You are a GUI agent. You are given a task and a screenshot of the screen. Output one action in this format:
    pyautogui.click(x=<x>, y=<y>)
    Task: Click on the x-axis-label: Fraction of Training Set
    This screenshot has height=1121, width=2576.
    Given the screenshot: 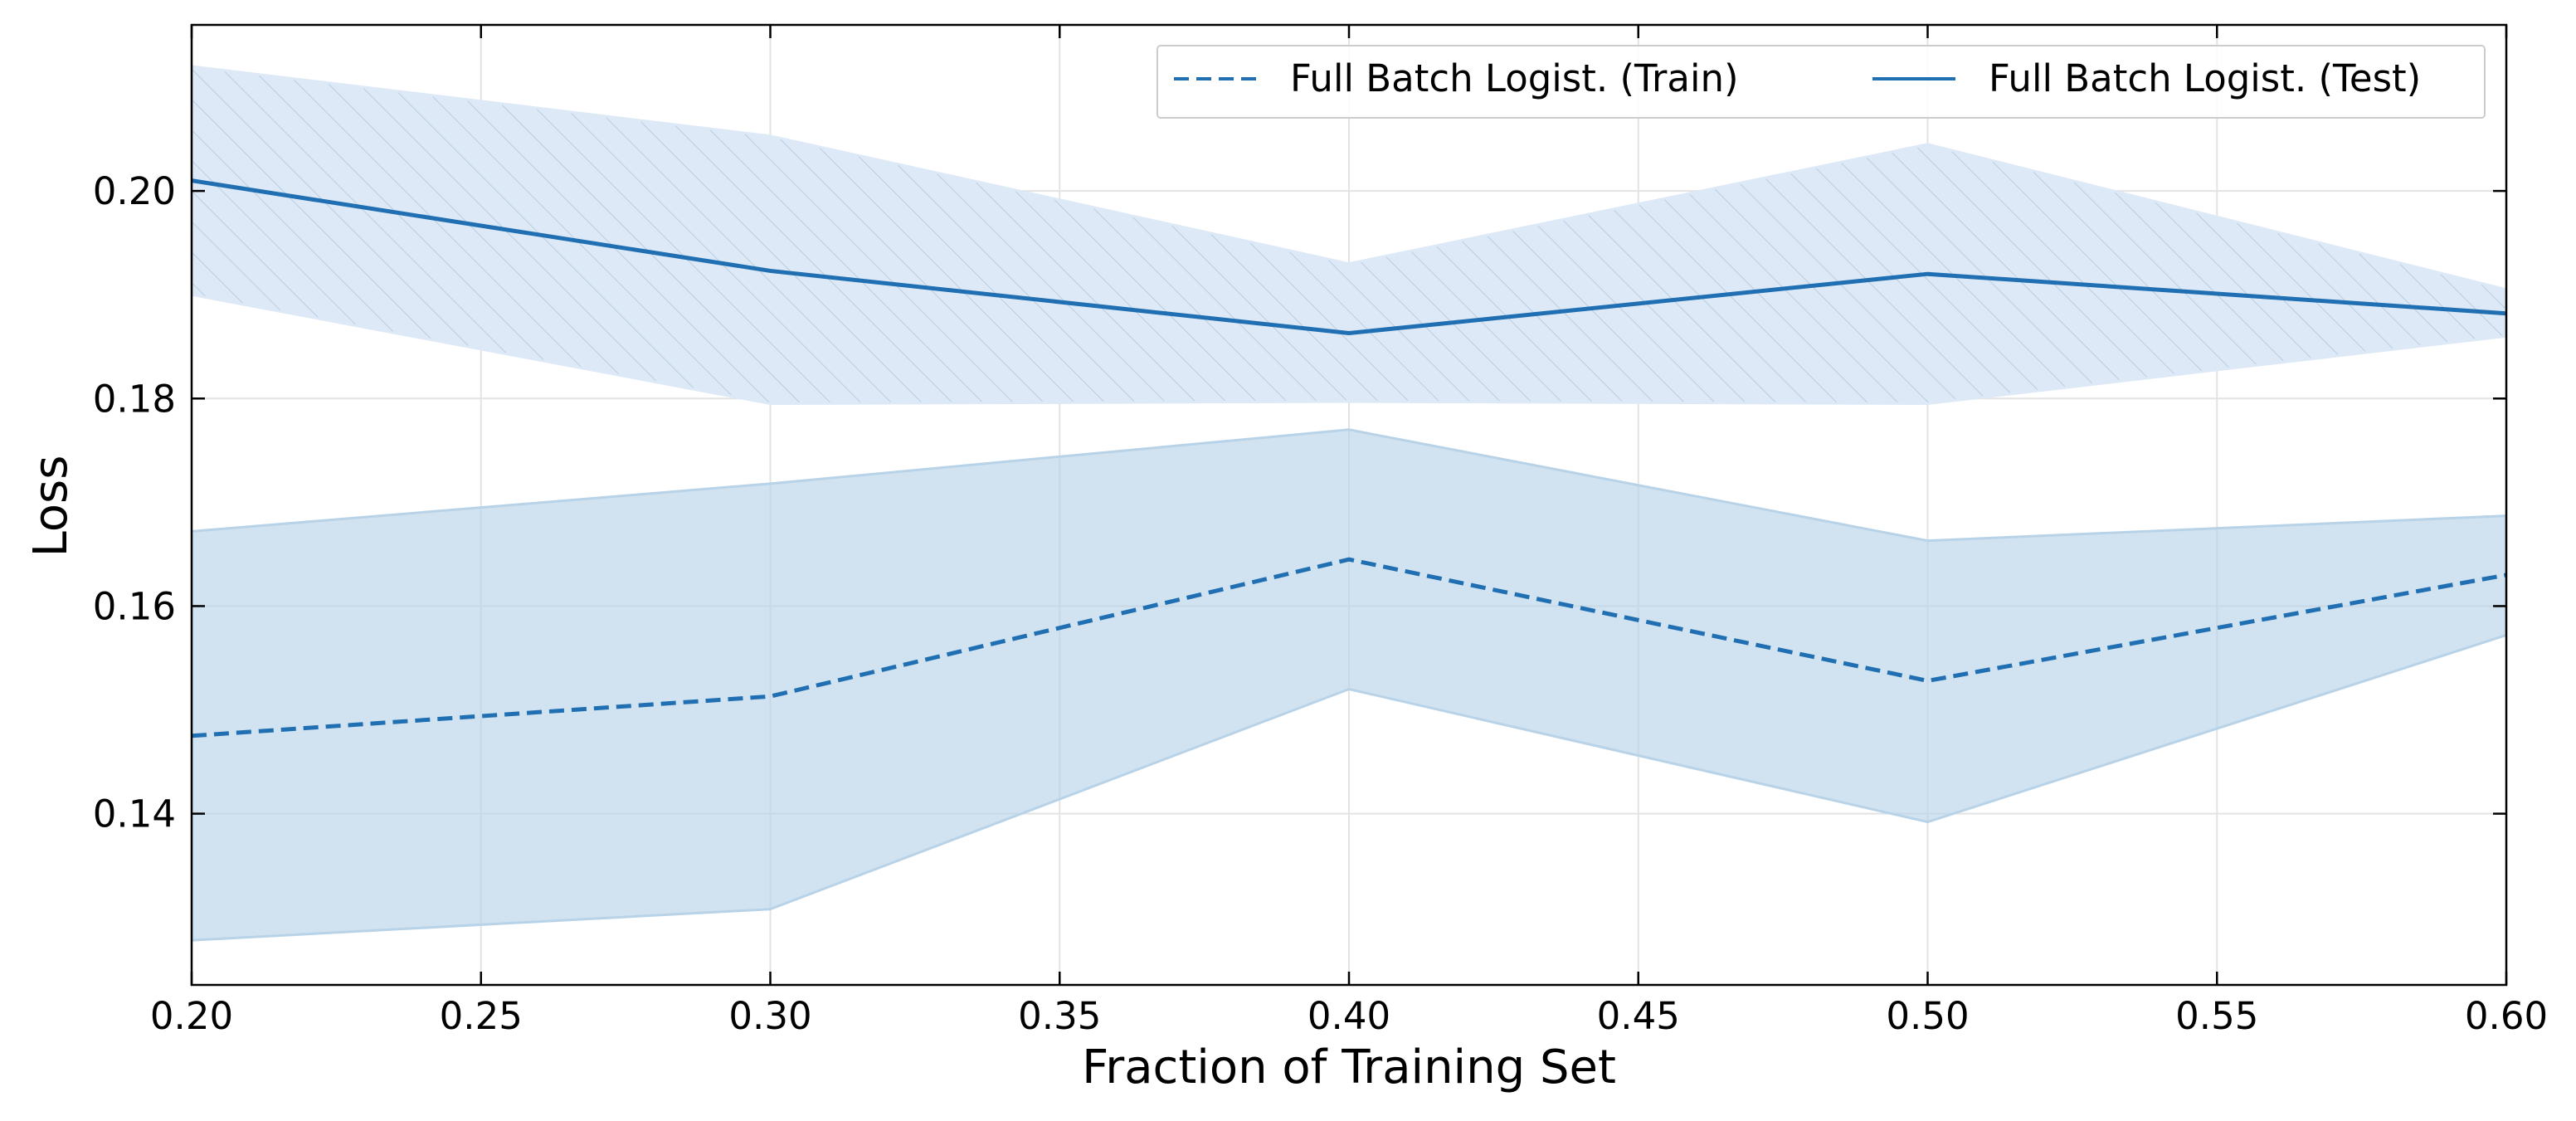 What is the action you would take?
    pyautogui.click(x=1349, y=1067)
    